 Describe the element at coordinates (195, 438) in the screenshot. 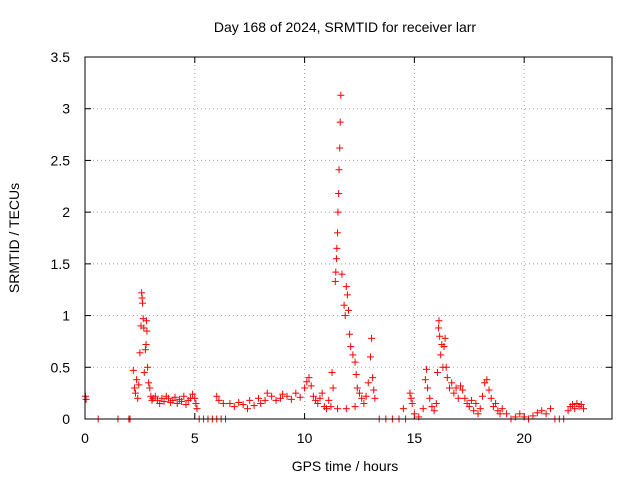

I see `x-tick-label: 5` at that location.